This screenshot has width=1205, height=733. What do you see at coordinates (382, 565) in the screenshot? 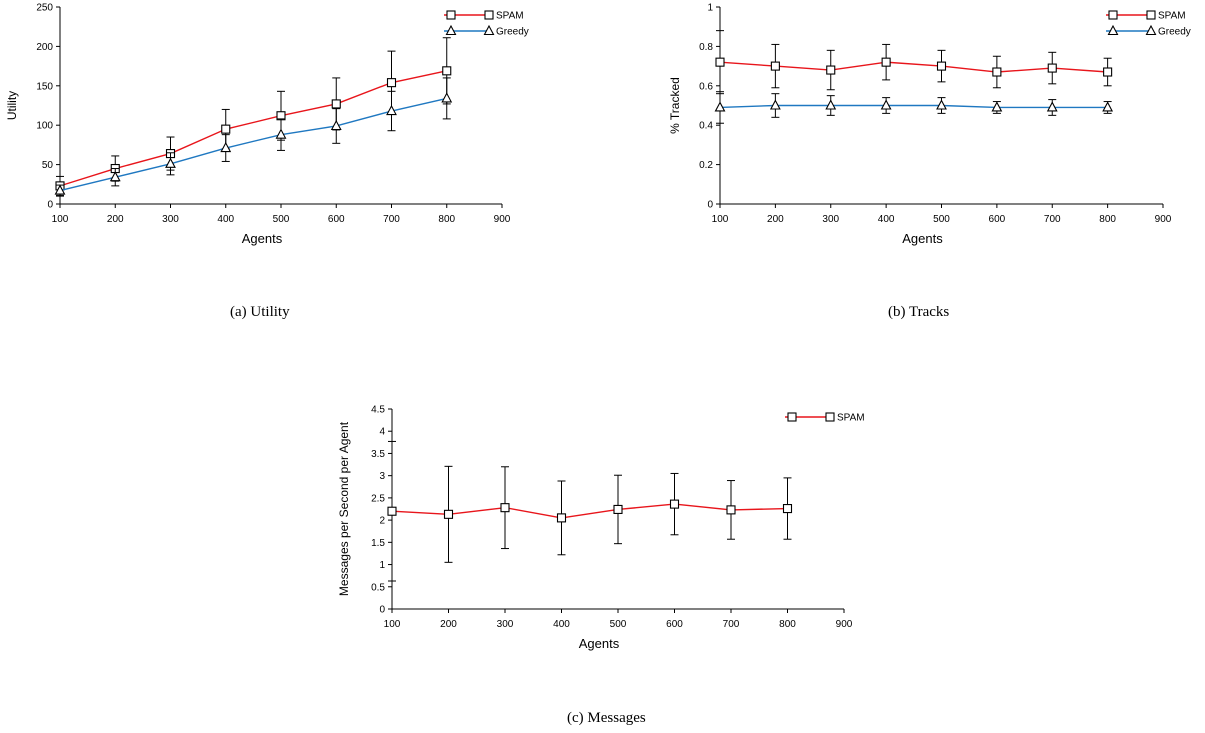
I see `y-tick-label: 1` at bounding box center [382, 565].